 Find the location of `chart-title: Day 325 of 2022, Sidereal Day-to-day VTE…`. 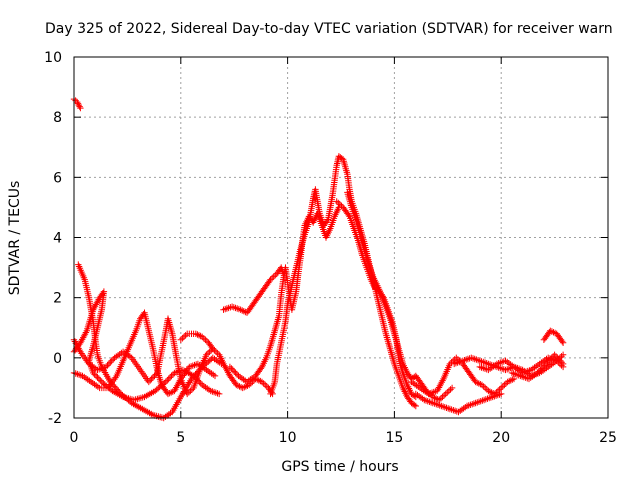

chart-title: Day 325 of 2022, Sidereal Day-to-day VTE… is located at coordinates (329, 29).